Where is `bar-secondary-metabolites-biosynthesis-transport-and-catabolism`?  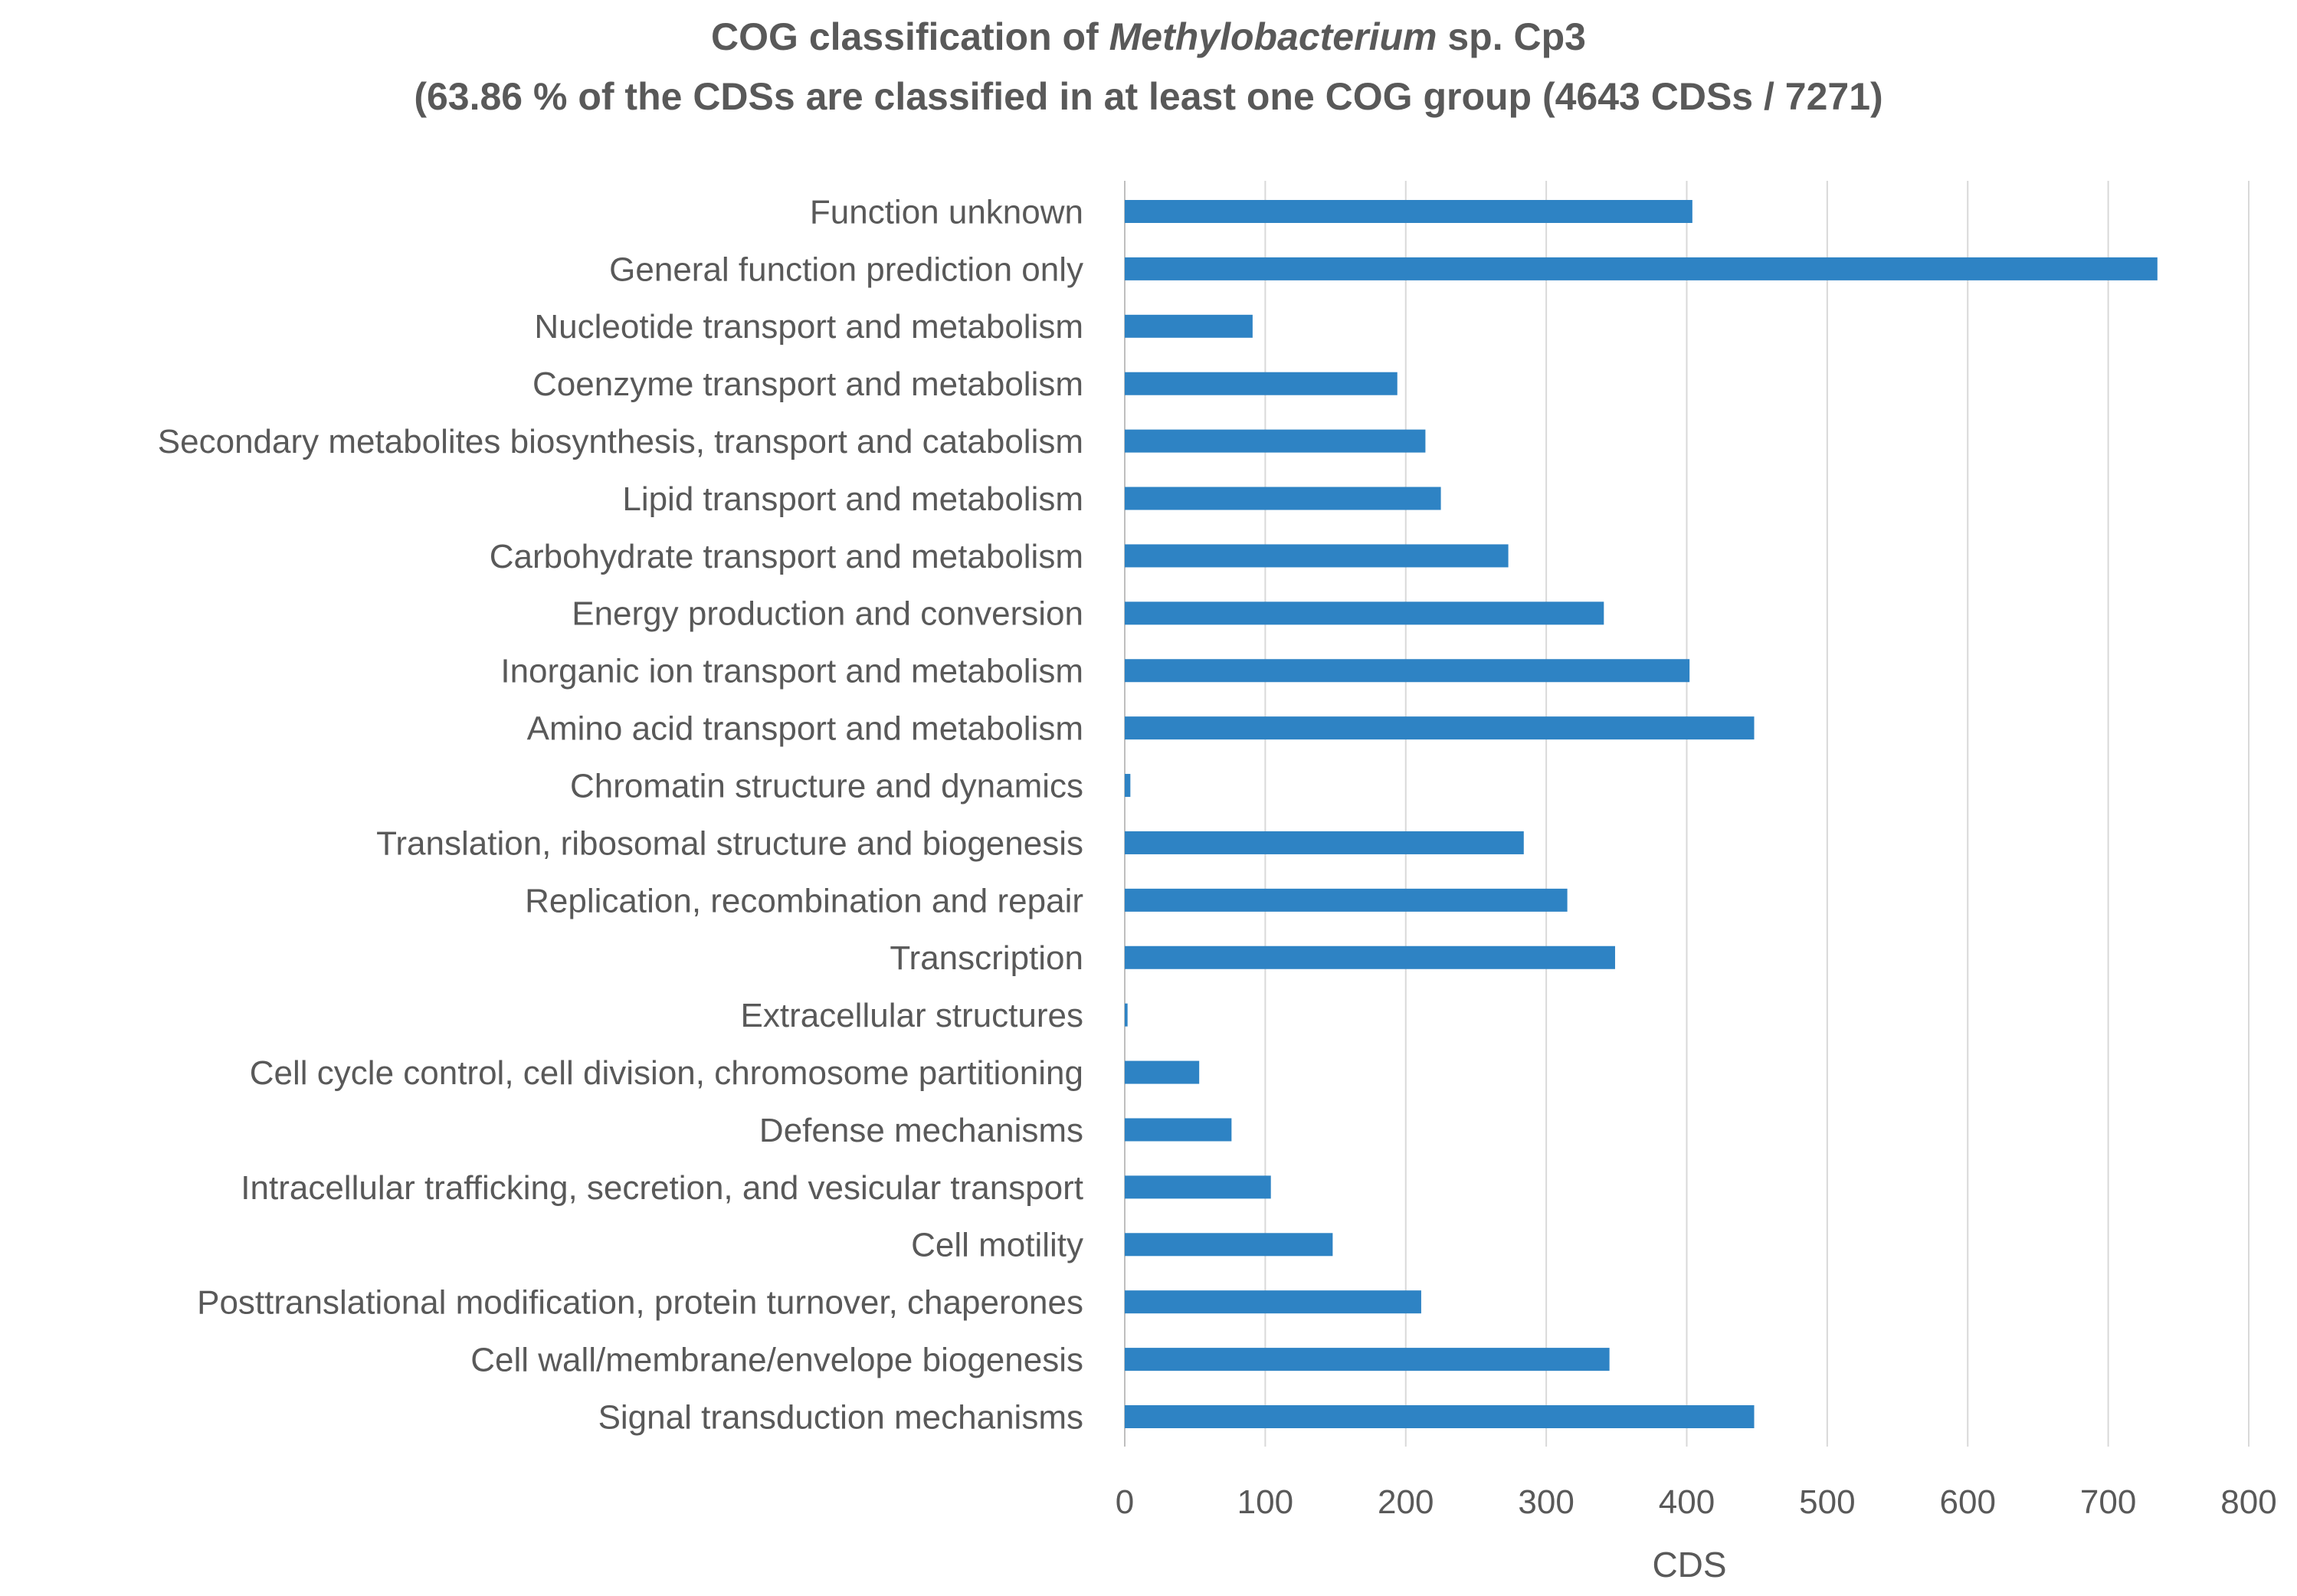
bar-secondary-metabolites-biosynthesis-transport-and-catabolism is located at coordinates (1276, 441).